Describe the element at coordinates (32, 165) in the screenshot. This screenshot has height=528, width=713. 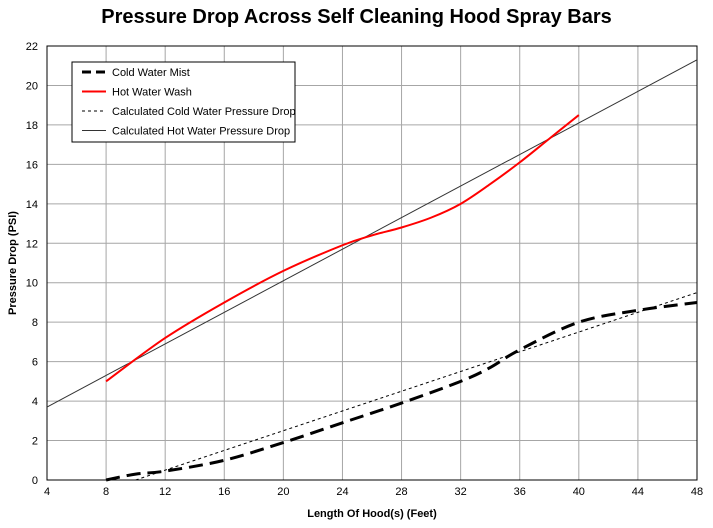
I see `y-tick-label: 16` at that location.